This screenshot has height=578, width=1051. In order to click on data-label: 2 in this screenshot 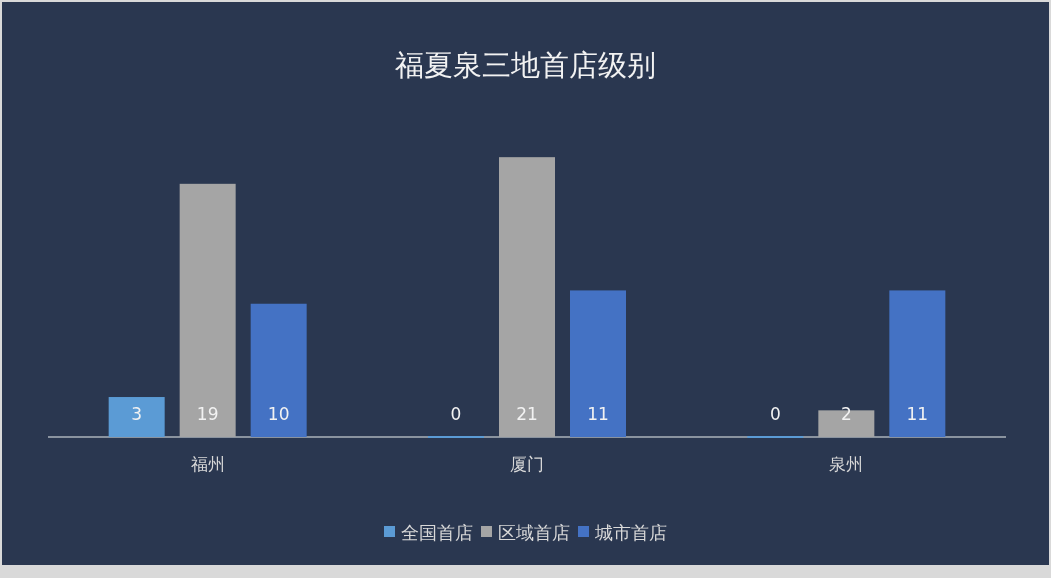, I will do `click(846, 414)`.